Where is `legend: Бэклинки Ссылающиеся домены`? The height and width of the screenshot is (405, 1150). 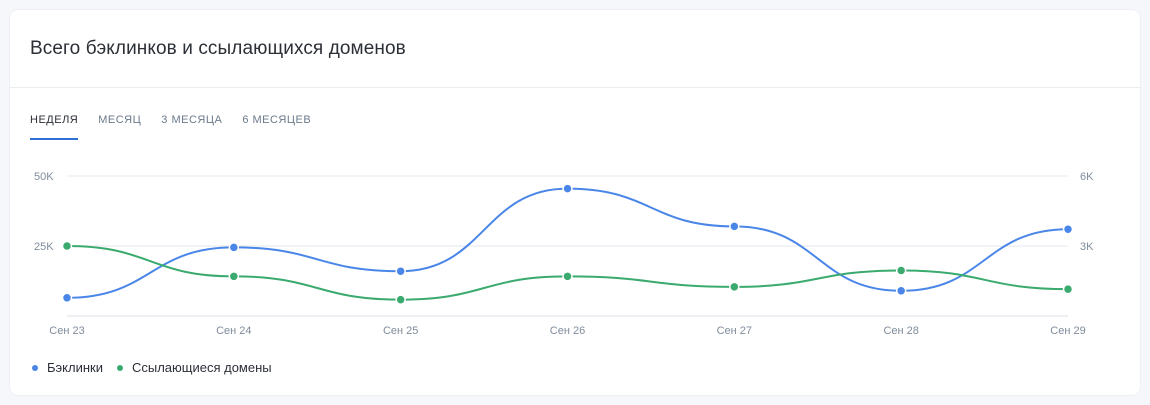 legend: Бэклинки Ссылающиеся домены is located at coordinates (159, 367).